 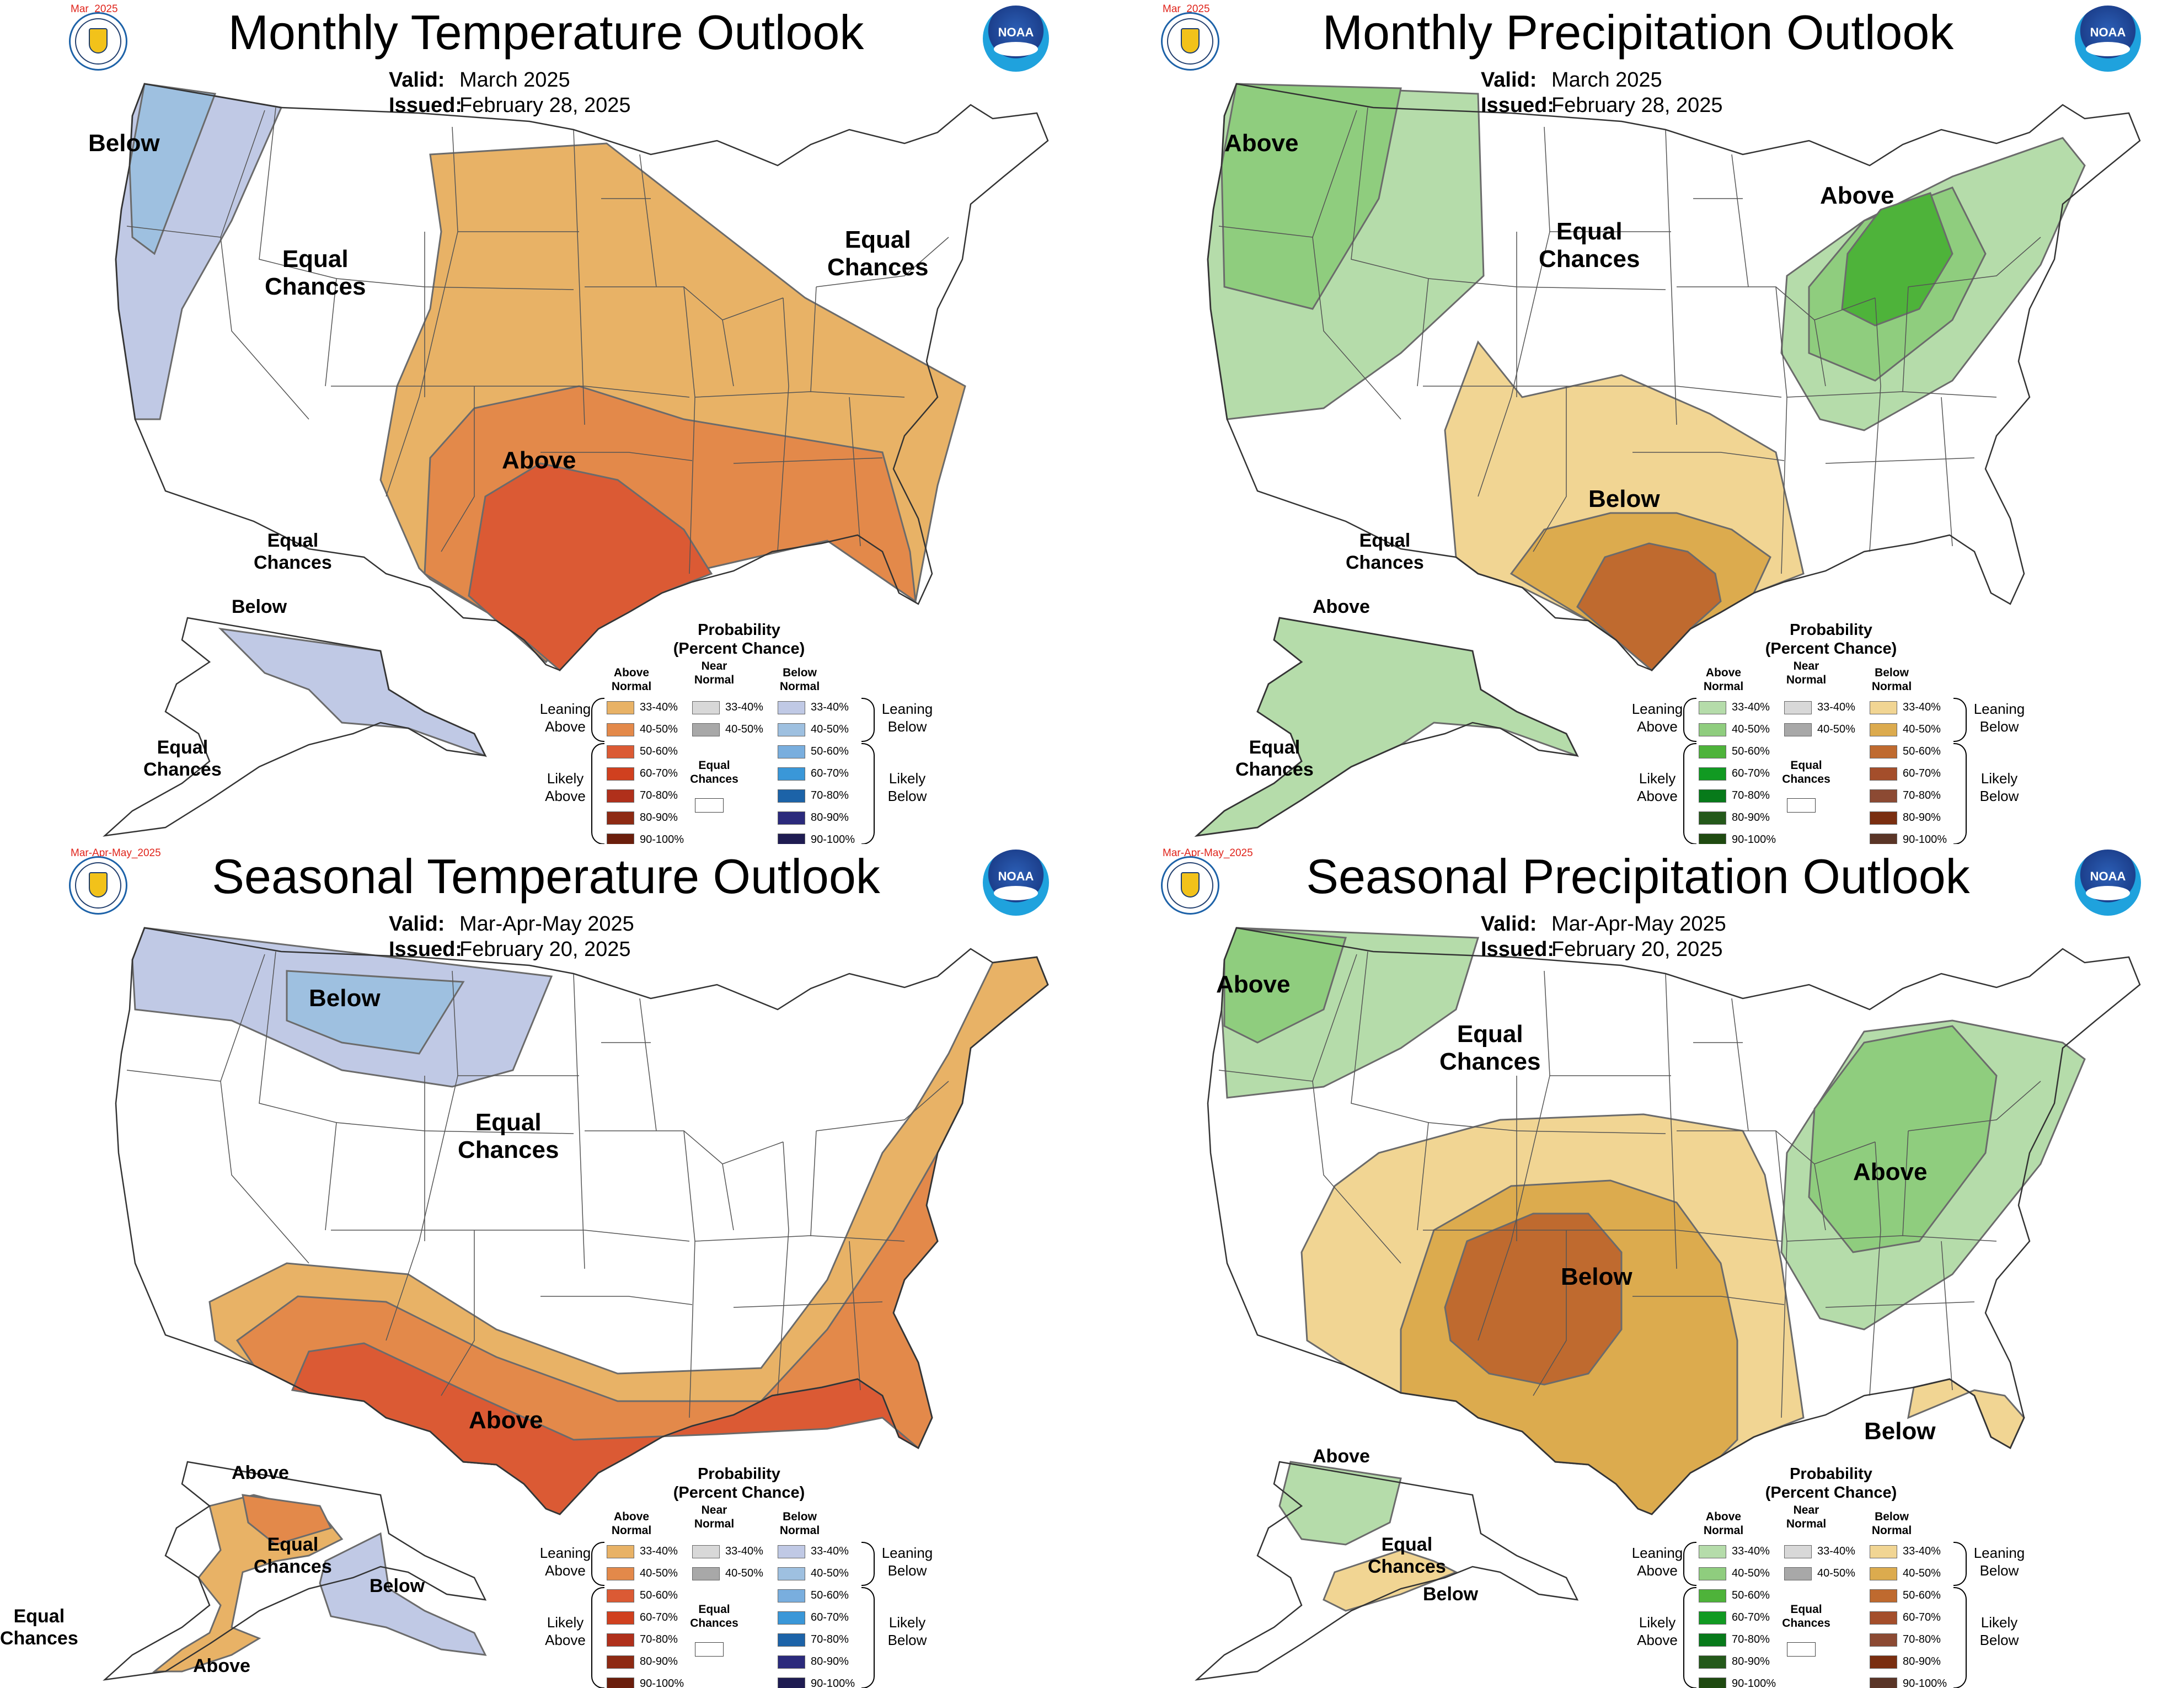 I want to click on map-region-label: Below, so click(x=345, y=999).